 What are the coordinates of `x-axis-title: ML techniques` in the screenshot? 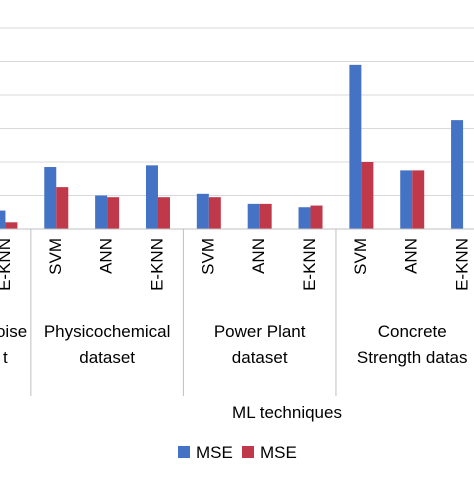 It's located at (287, 412).